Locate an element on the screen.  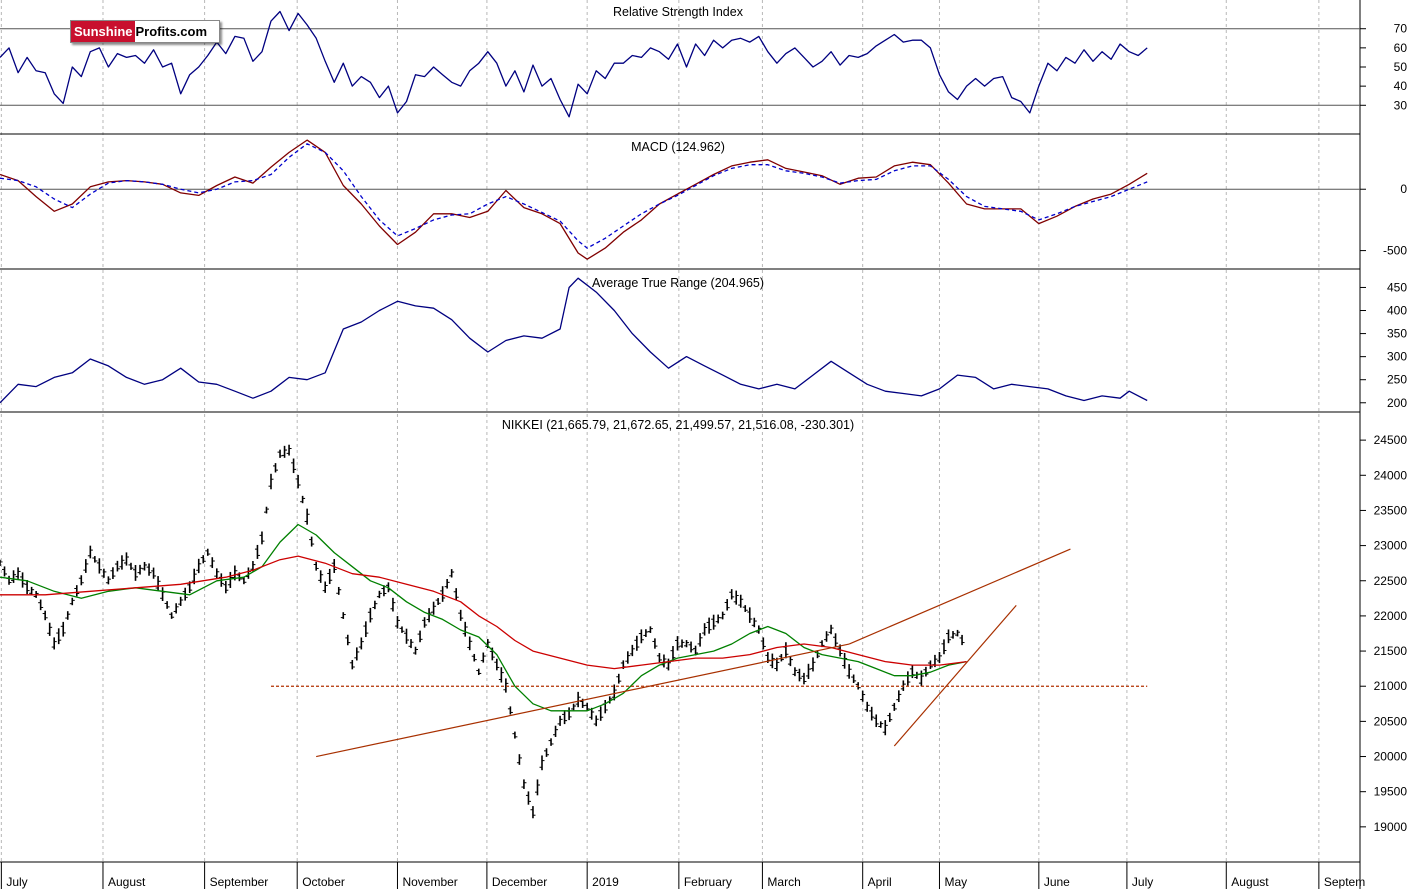
y-tick-label: 19000 is located at coordinates (1391, 827).